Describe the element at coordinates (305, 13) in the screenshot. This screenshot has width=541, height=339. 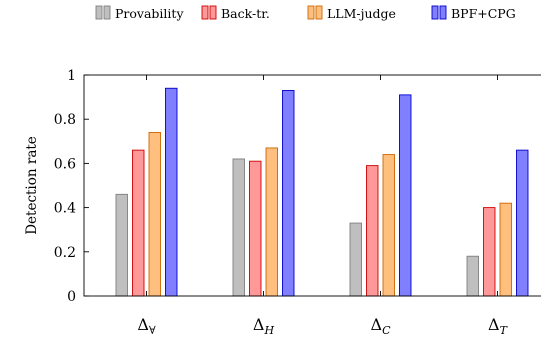
I see `legend: Provability Back-tr. LLM-judge BPF+CPG` at that location.